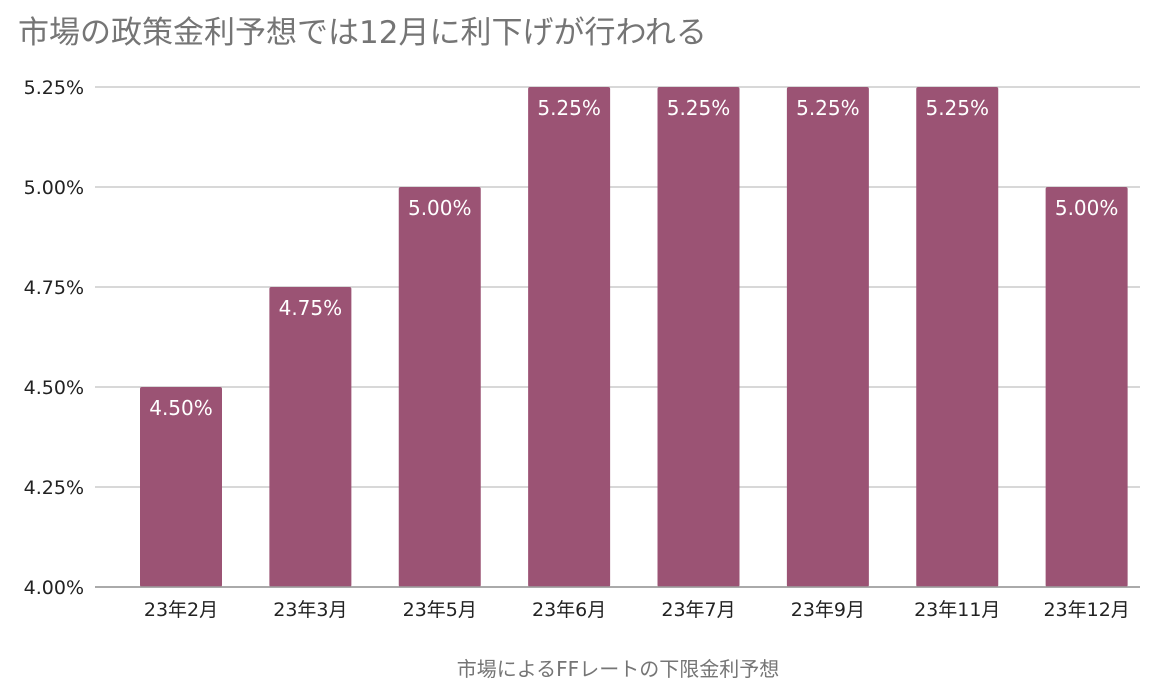  What do you see at coordinates (54, 288) in the screenshot?
I see `y-tick-label: 4.75%` at bounding box center [54, 288].